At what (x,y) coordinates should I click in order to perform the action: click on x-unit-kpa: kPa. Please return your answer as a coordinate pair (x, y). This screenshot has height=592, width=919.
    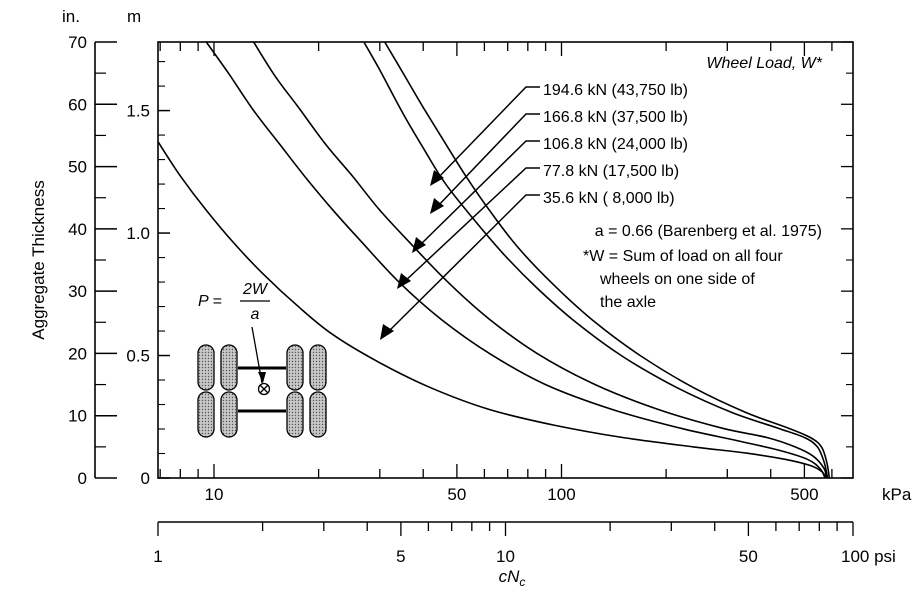
    Looking at the image, I should click on (897, 494).